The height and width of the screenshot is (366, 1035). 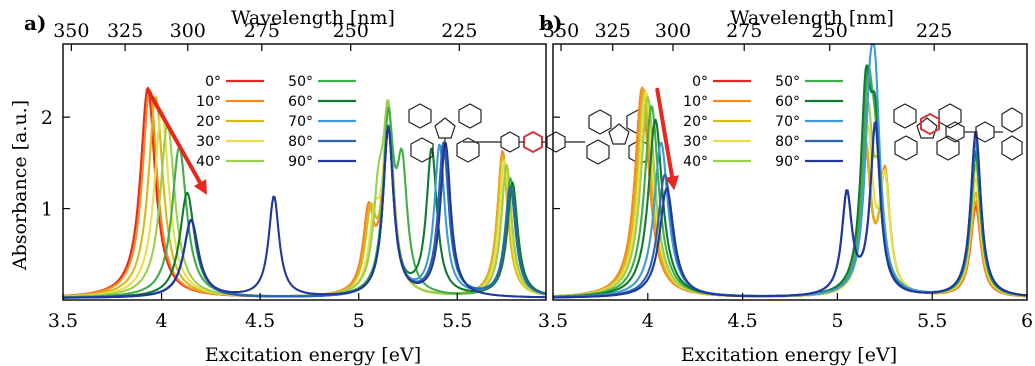 I want to click on panel-b-x-axis-title: Excitation energy [eV], so click(x=789, y=355).